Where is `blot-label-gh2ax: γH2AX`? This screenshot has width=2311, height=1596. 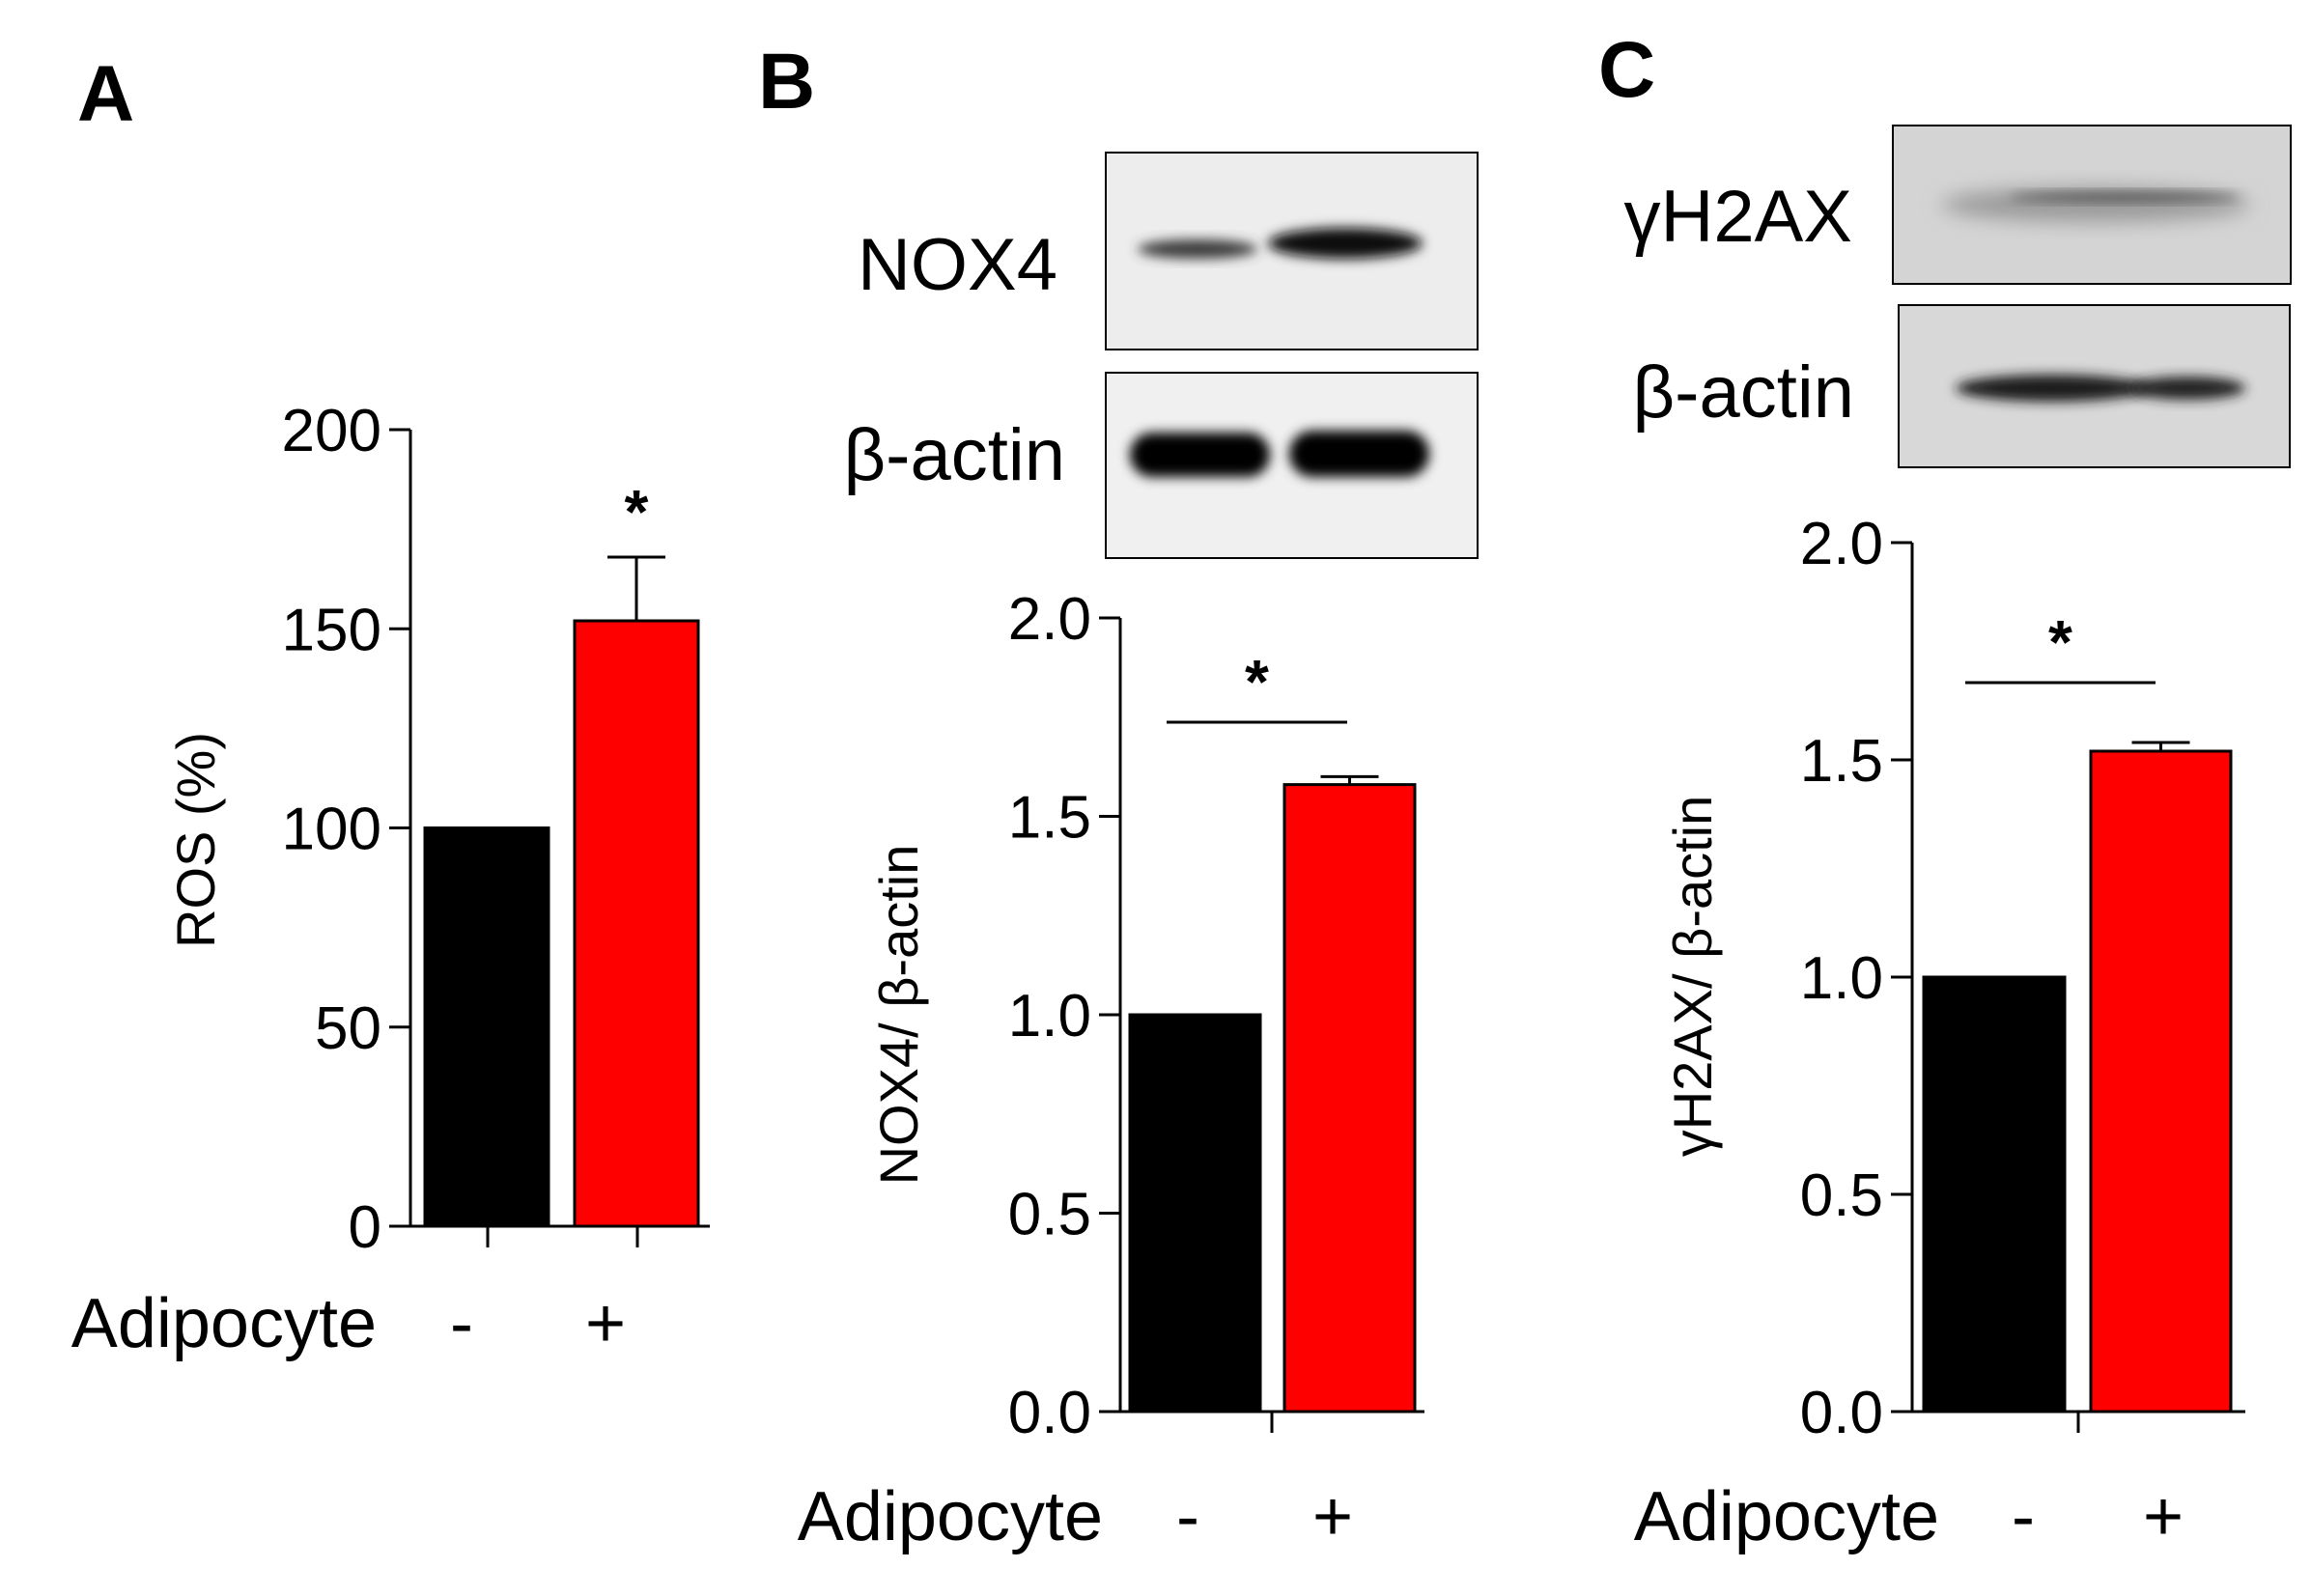 blot-label-gh2ax: γH2AX is located at coordinates (1738, 217).